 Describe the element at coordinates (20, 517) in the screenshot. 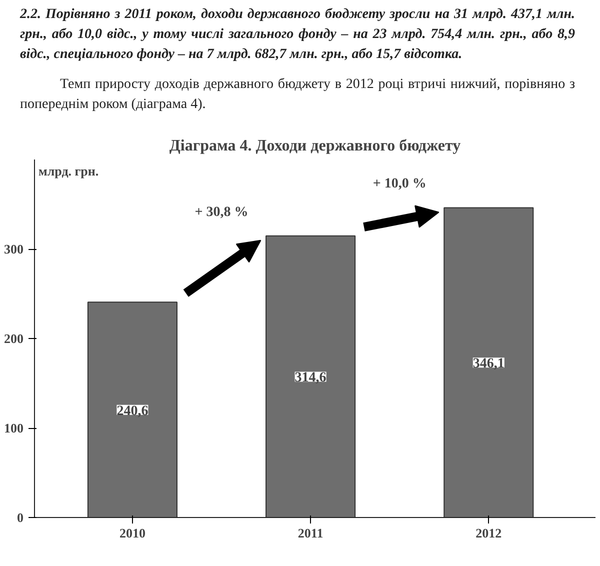

I see `y-tick-label: 0` at that location.